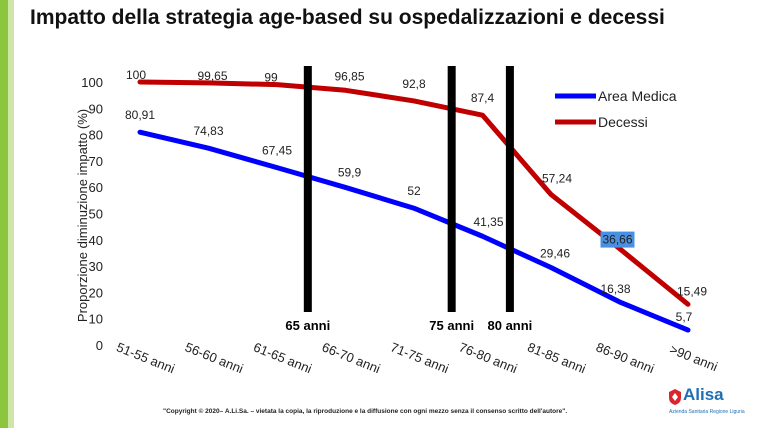  Describe the element at coordinates (488, 357) in the screenshot. I see `x-tick-label: 76-80 anni` at that location.